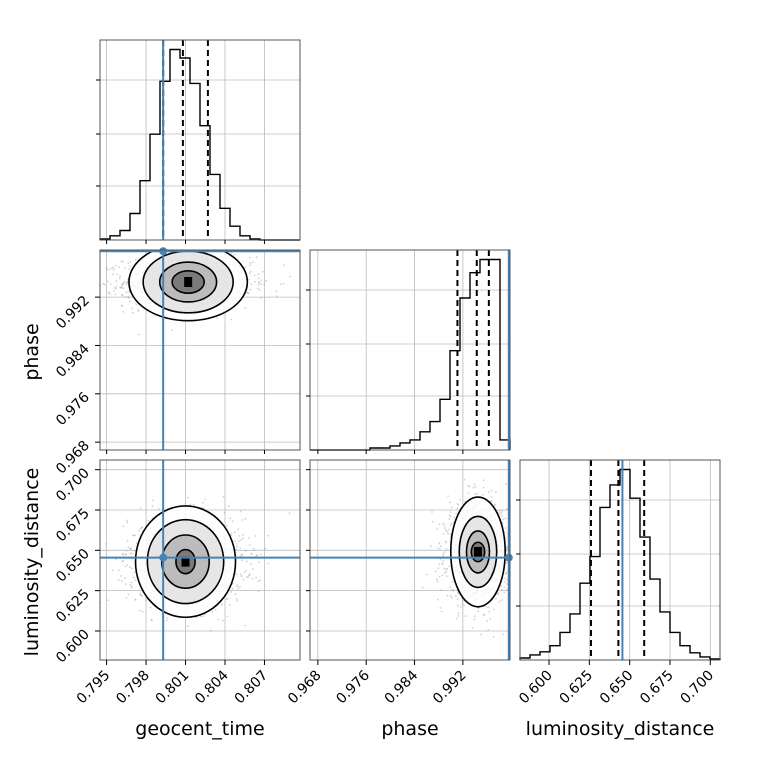 This screenshot has height=764, width=760. Describe the element at coordinates (305, 688) in the screenshot. I see `x-tick-label: 0.968` at that location.